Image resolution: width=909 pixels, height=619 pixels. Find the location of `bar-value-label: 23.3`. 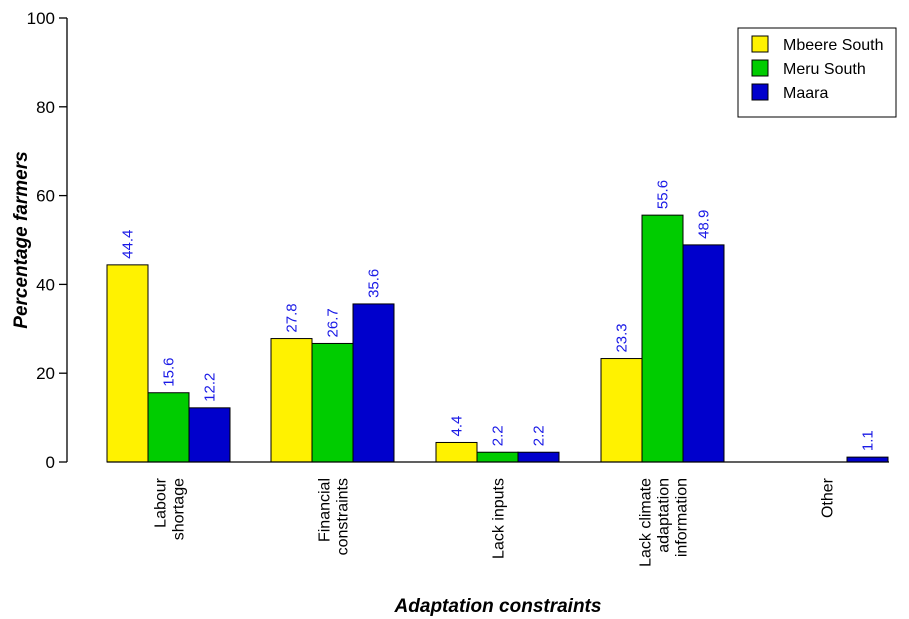

bar-value-label: 23.3 is located at coordinates (622, 337).